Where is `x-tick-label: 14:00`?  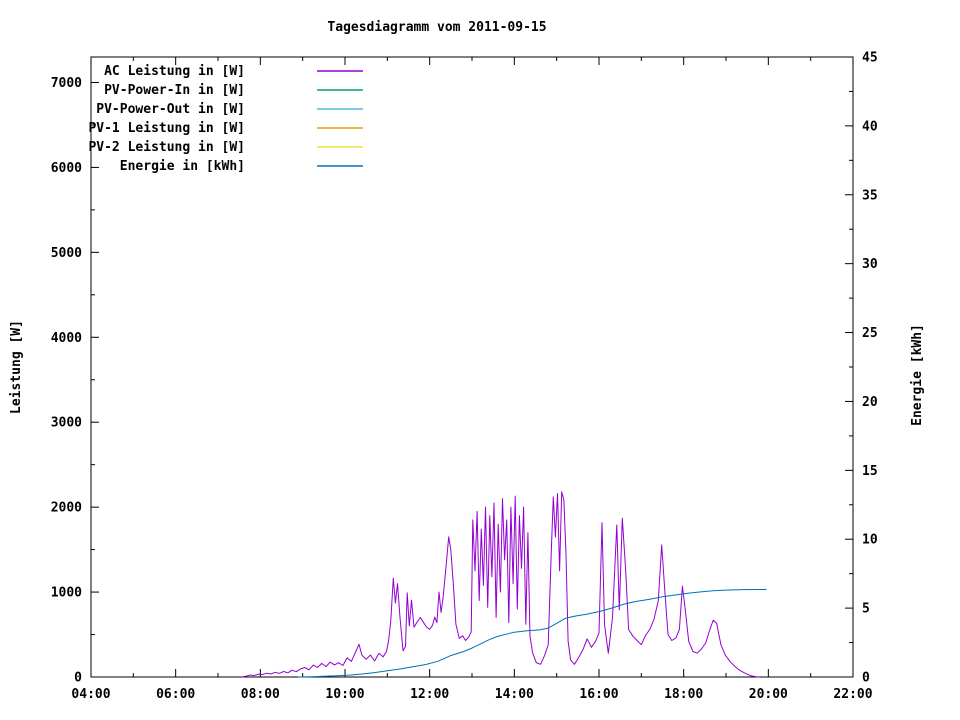
x-tick-label: 14:00 is located at coordinates (514, 694).